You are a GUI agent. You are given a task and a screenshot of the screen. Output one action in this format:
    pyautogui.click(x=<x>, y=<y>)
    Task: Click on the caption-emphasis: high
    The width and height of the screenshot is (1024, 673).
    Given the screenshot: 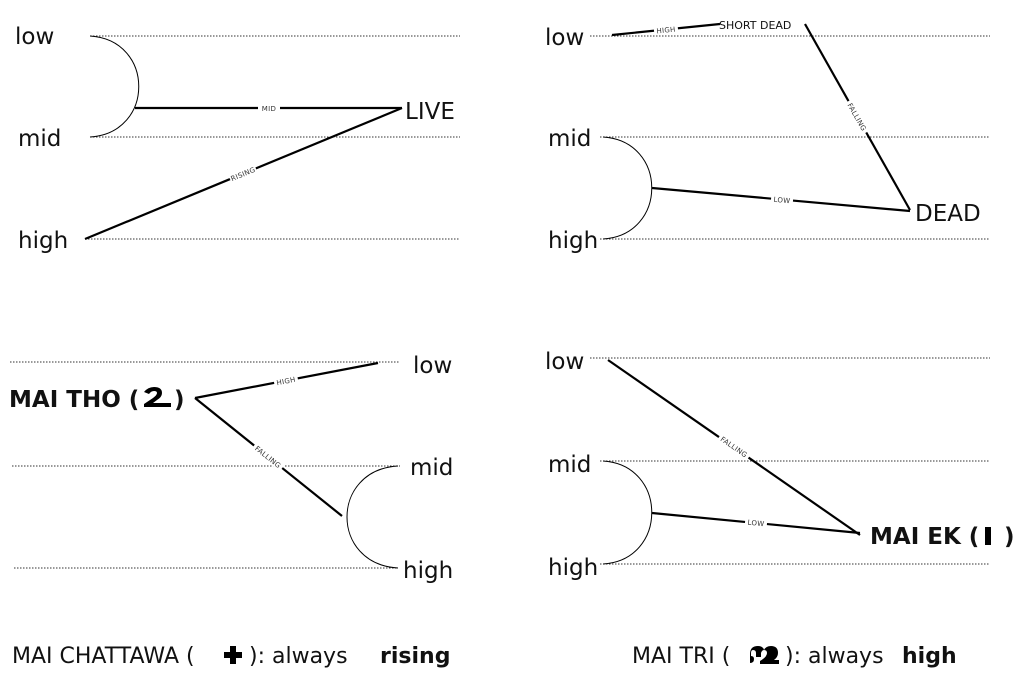 What is the action you would take?
    pyautogui.click(x=929, y=656)
    